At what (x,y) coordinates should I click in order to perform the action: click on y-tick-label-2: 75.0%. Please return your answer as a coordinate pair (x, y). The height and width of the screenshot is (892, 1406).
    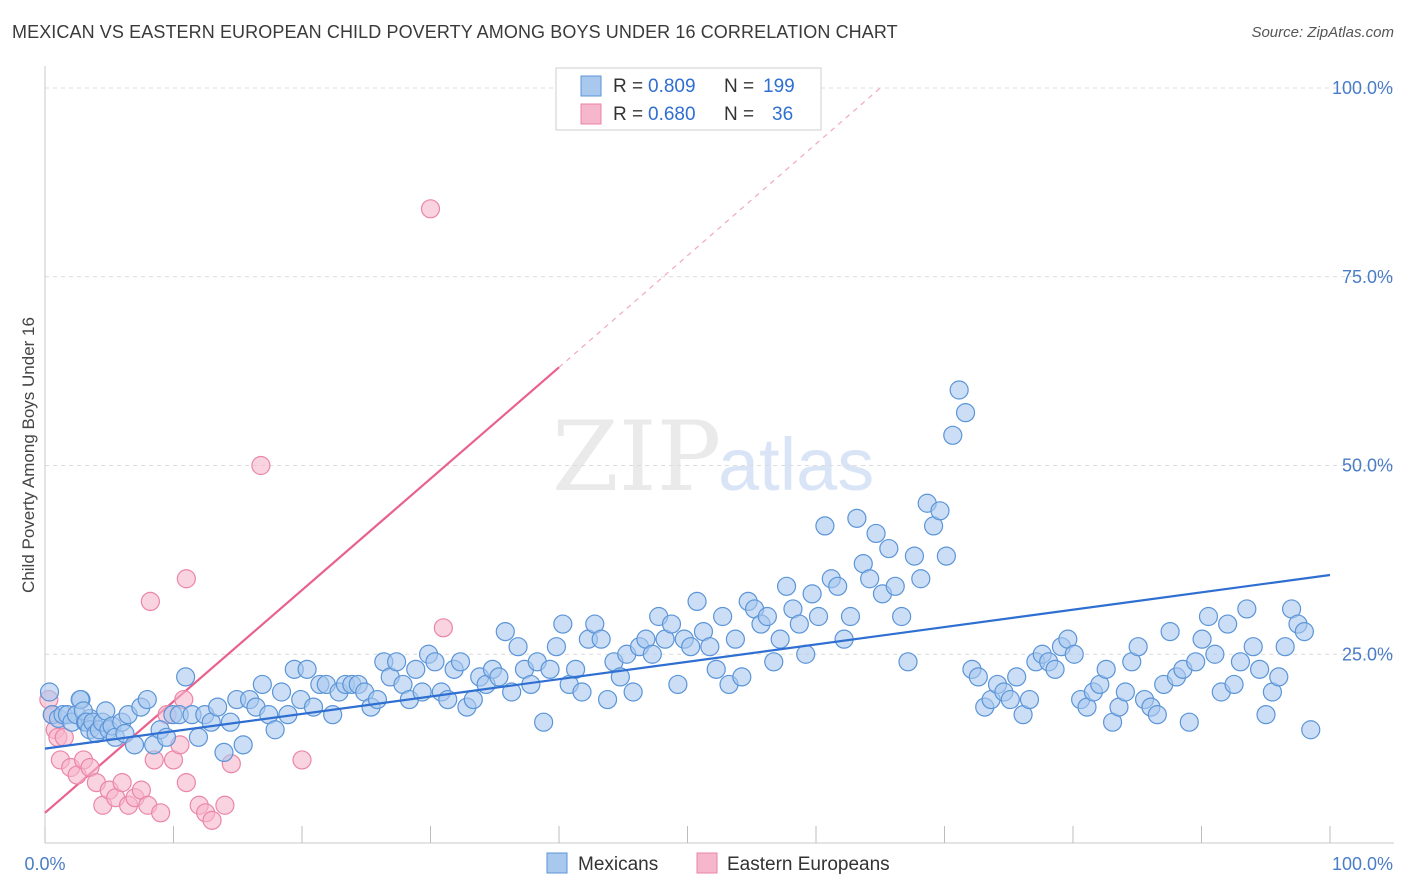
    Looking at the image, I should click on (1367, 277).